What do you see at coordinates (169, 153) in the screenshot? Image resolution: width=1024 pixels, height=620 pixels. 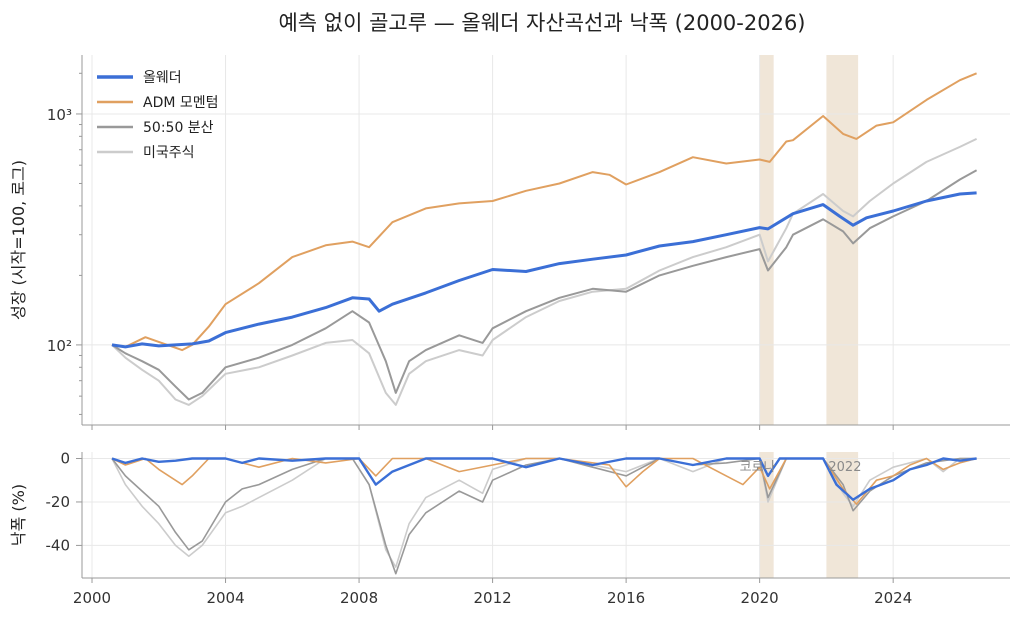 I see `legend-label-3: 미국주식` at bounding box center [169, 153].